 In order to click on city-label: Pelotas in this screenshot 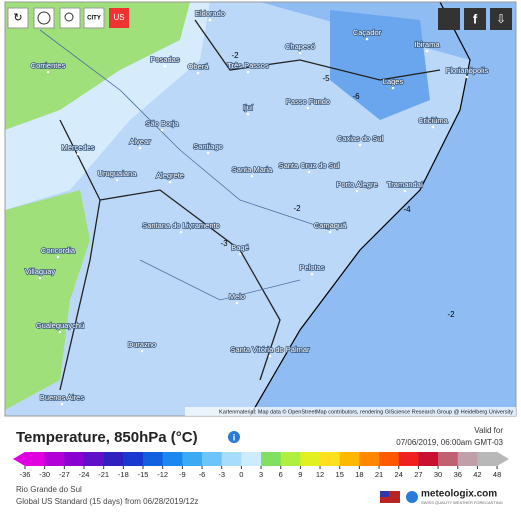, I will do `click(311, 267)`.